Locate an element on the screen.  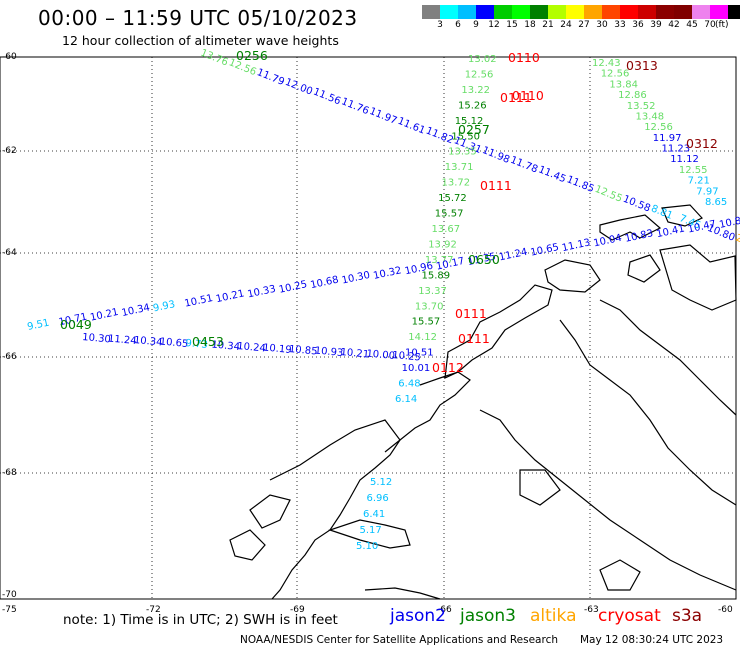
wave-height-value: 10.33 is located at coordinates (262, 292).